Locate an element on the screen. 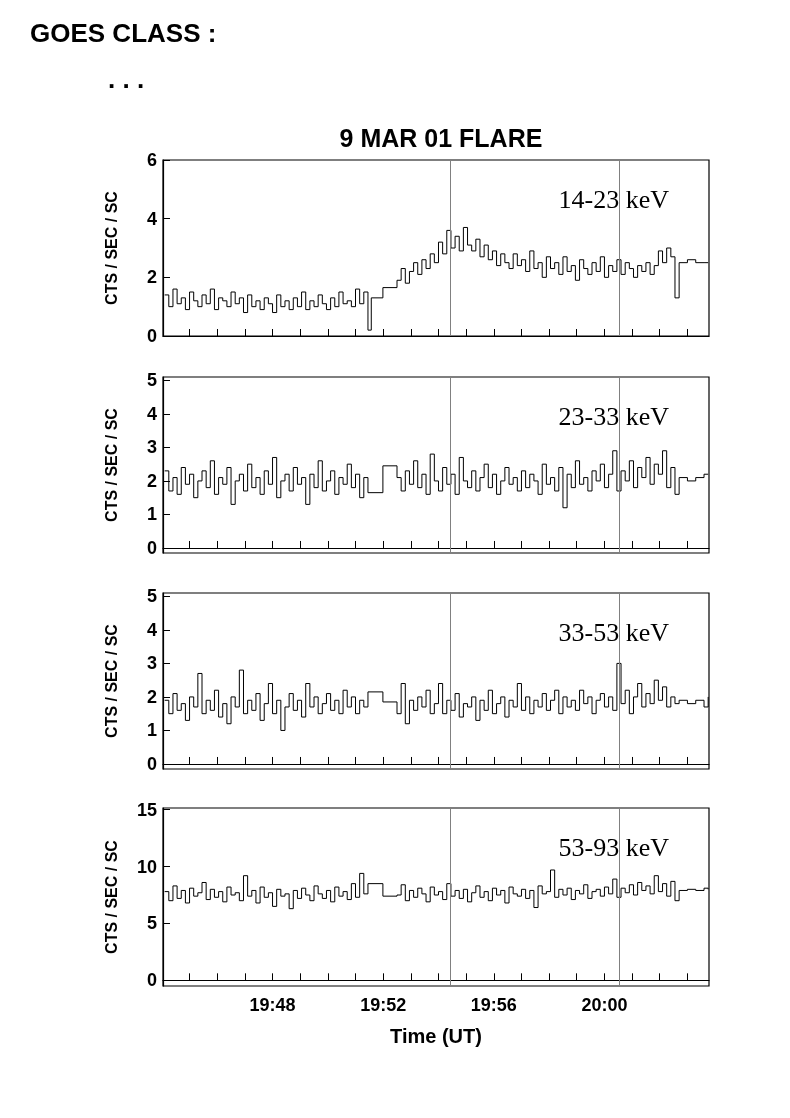 The height and width of the screenshot is (1118, 790). y-tick-label: 10 is located at coordinates (146, 866).